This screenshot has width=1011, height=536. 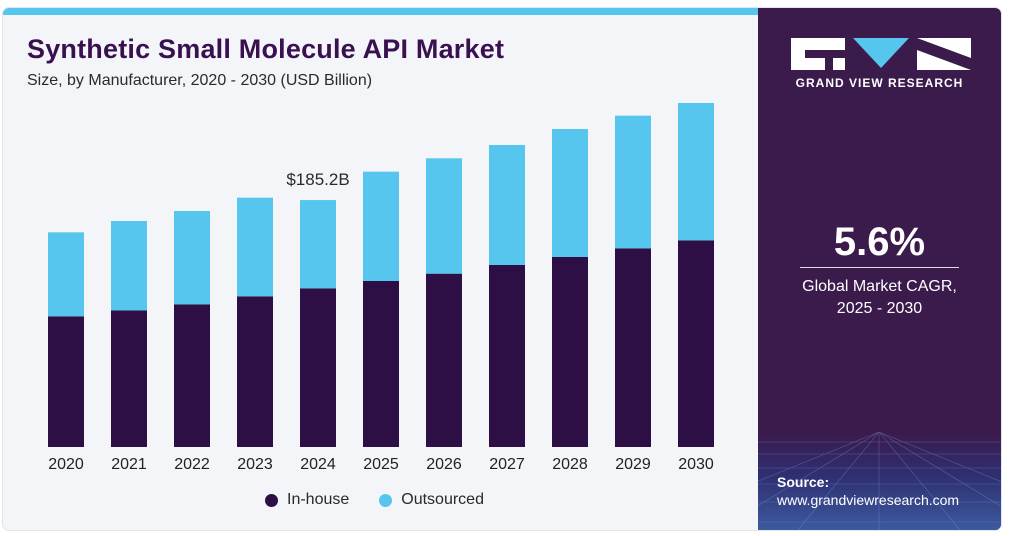 What do you see at coordinates (633, 464) in the screenshot?
I see `x-tick-label: 2029` at bounding box center [633, 464].